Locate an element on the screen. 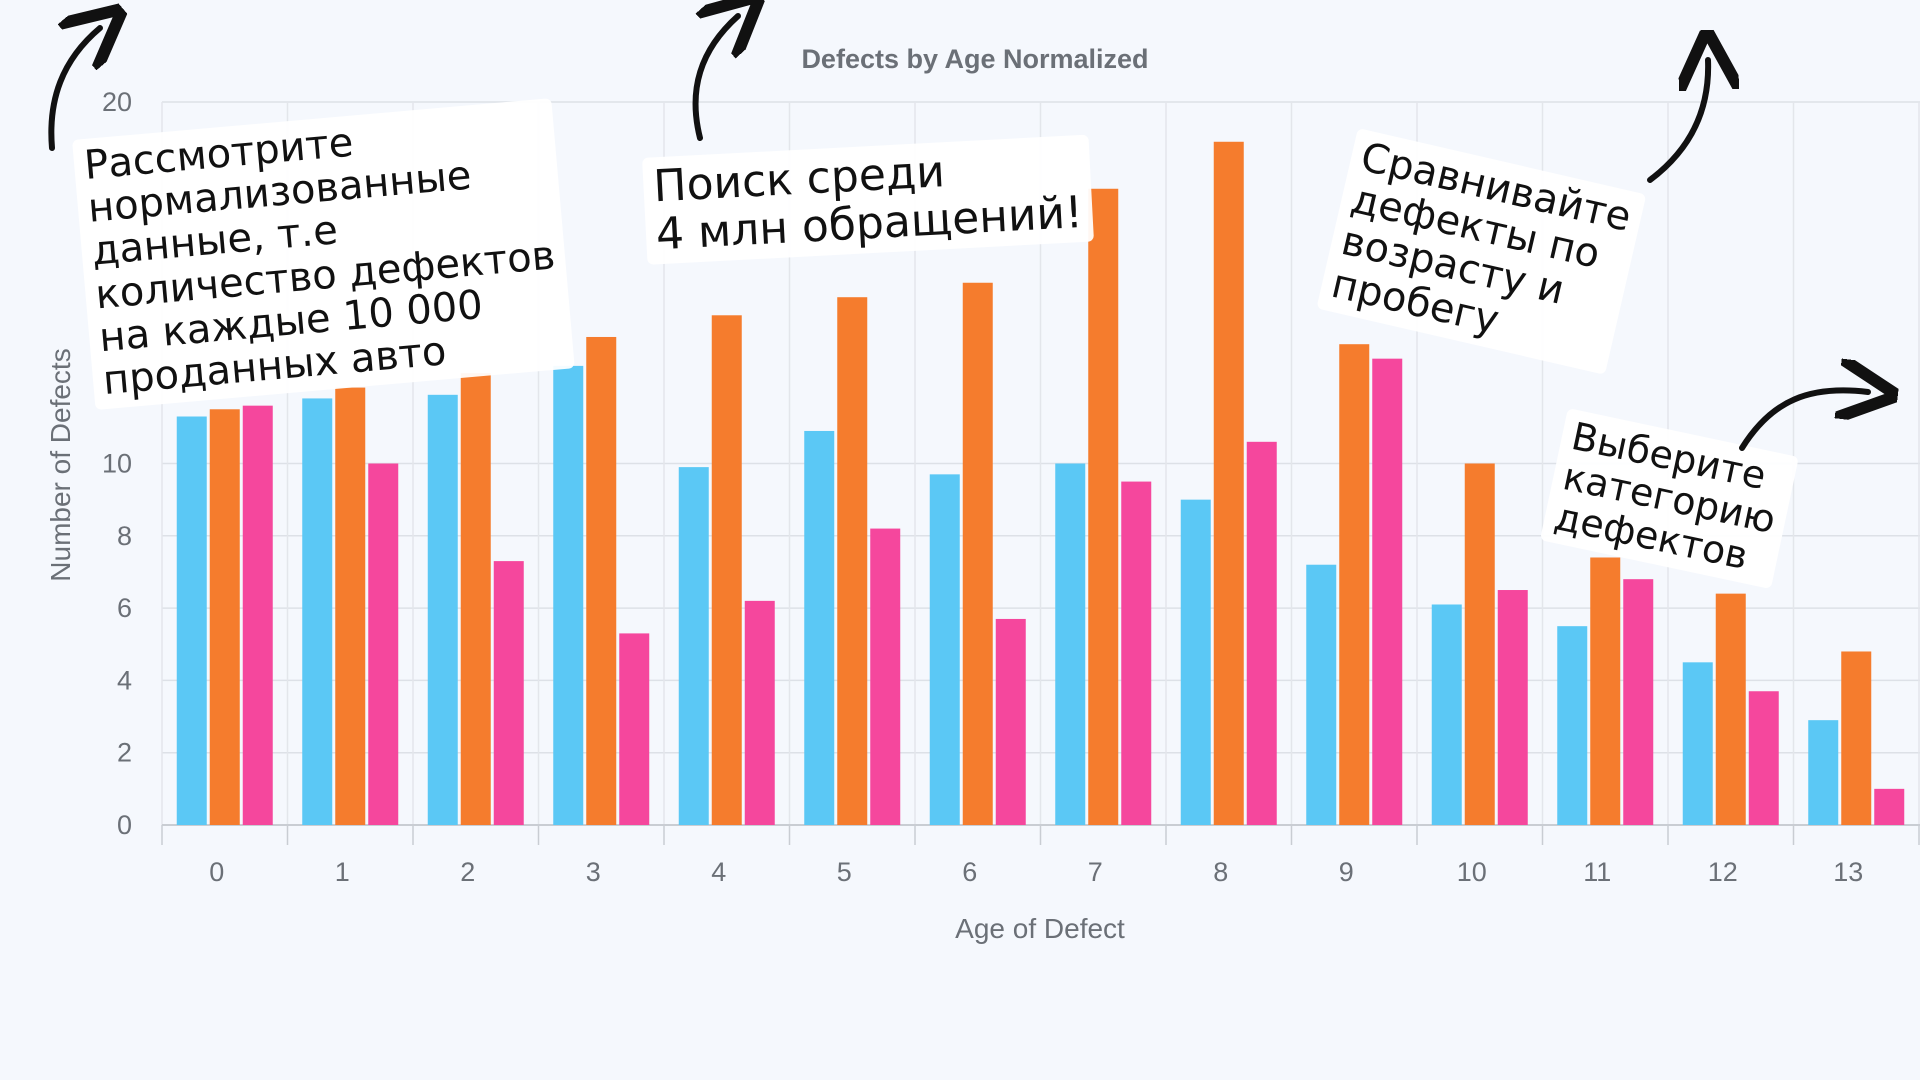 The image size is (1920, 1080). chart-title: Defects by Age Normalized is located at coordinates (974, 59).